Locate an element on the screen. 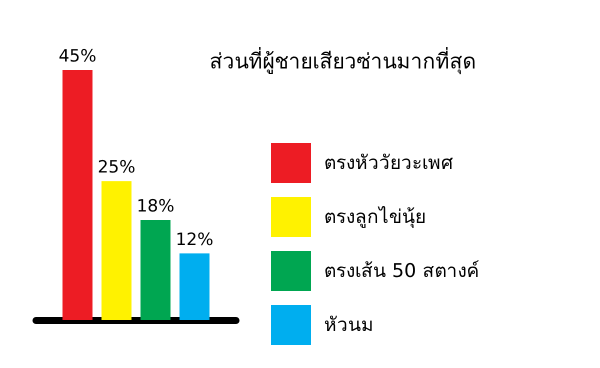 This screenshot has width=600, height=368. legend-label: ตรงลูกไข่นุ้ย is located at coordinates (375, 217).